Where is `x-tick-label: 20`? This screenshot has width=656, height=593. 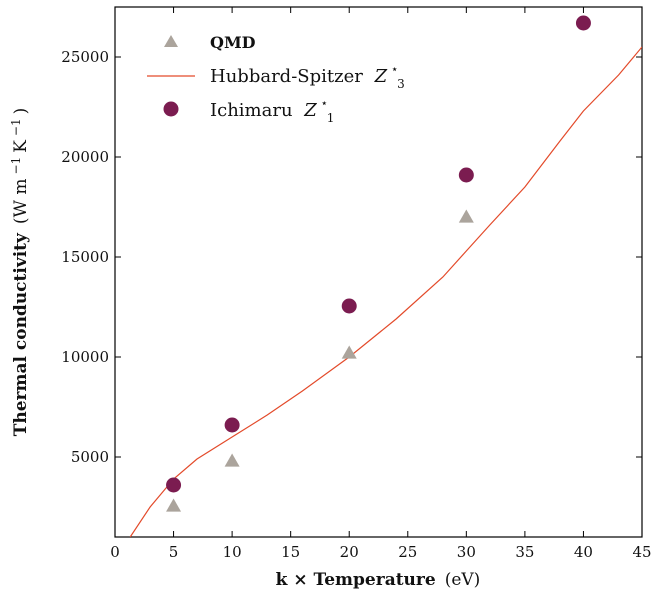
x-tick-label: 20 is located at coordinates (349, 552).